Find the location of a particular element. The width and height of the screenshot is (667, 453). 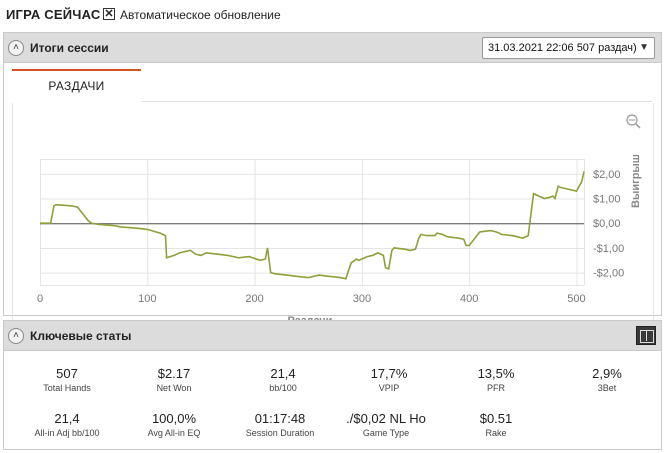

stat-bb100: 21,4 bb/100 is located at coordinates (283, 379).